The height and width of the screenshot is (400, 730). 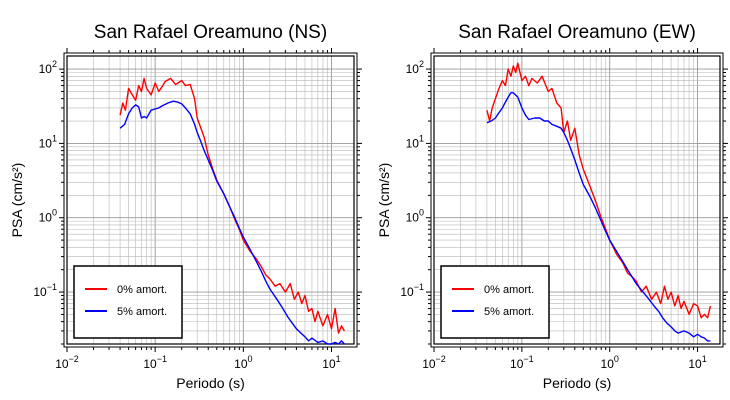 What do you see at coordinates (577, 32) in the screenshot?
I see `chart-title: San Rafael Oreamuno (EW)` at bounding box center [577, 32].